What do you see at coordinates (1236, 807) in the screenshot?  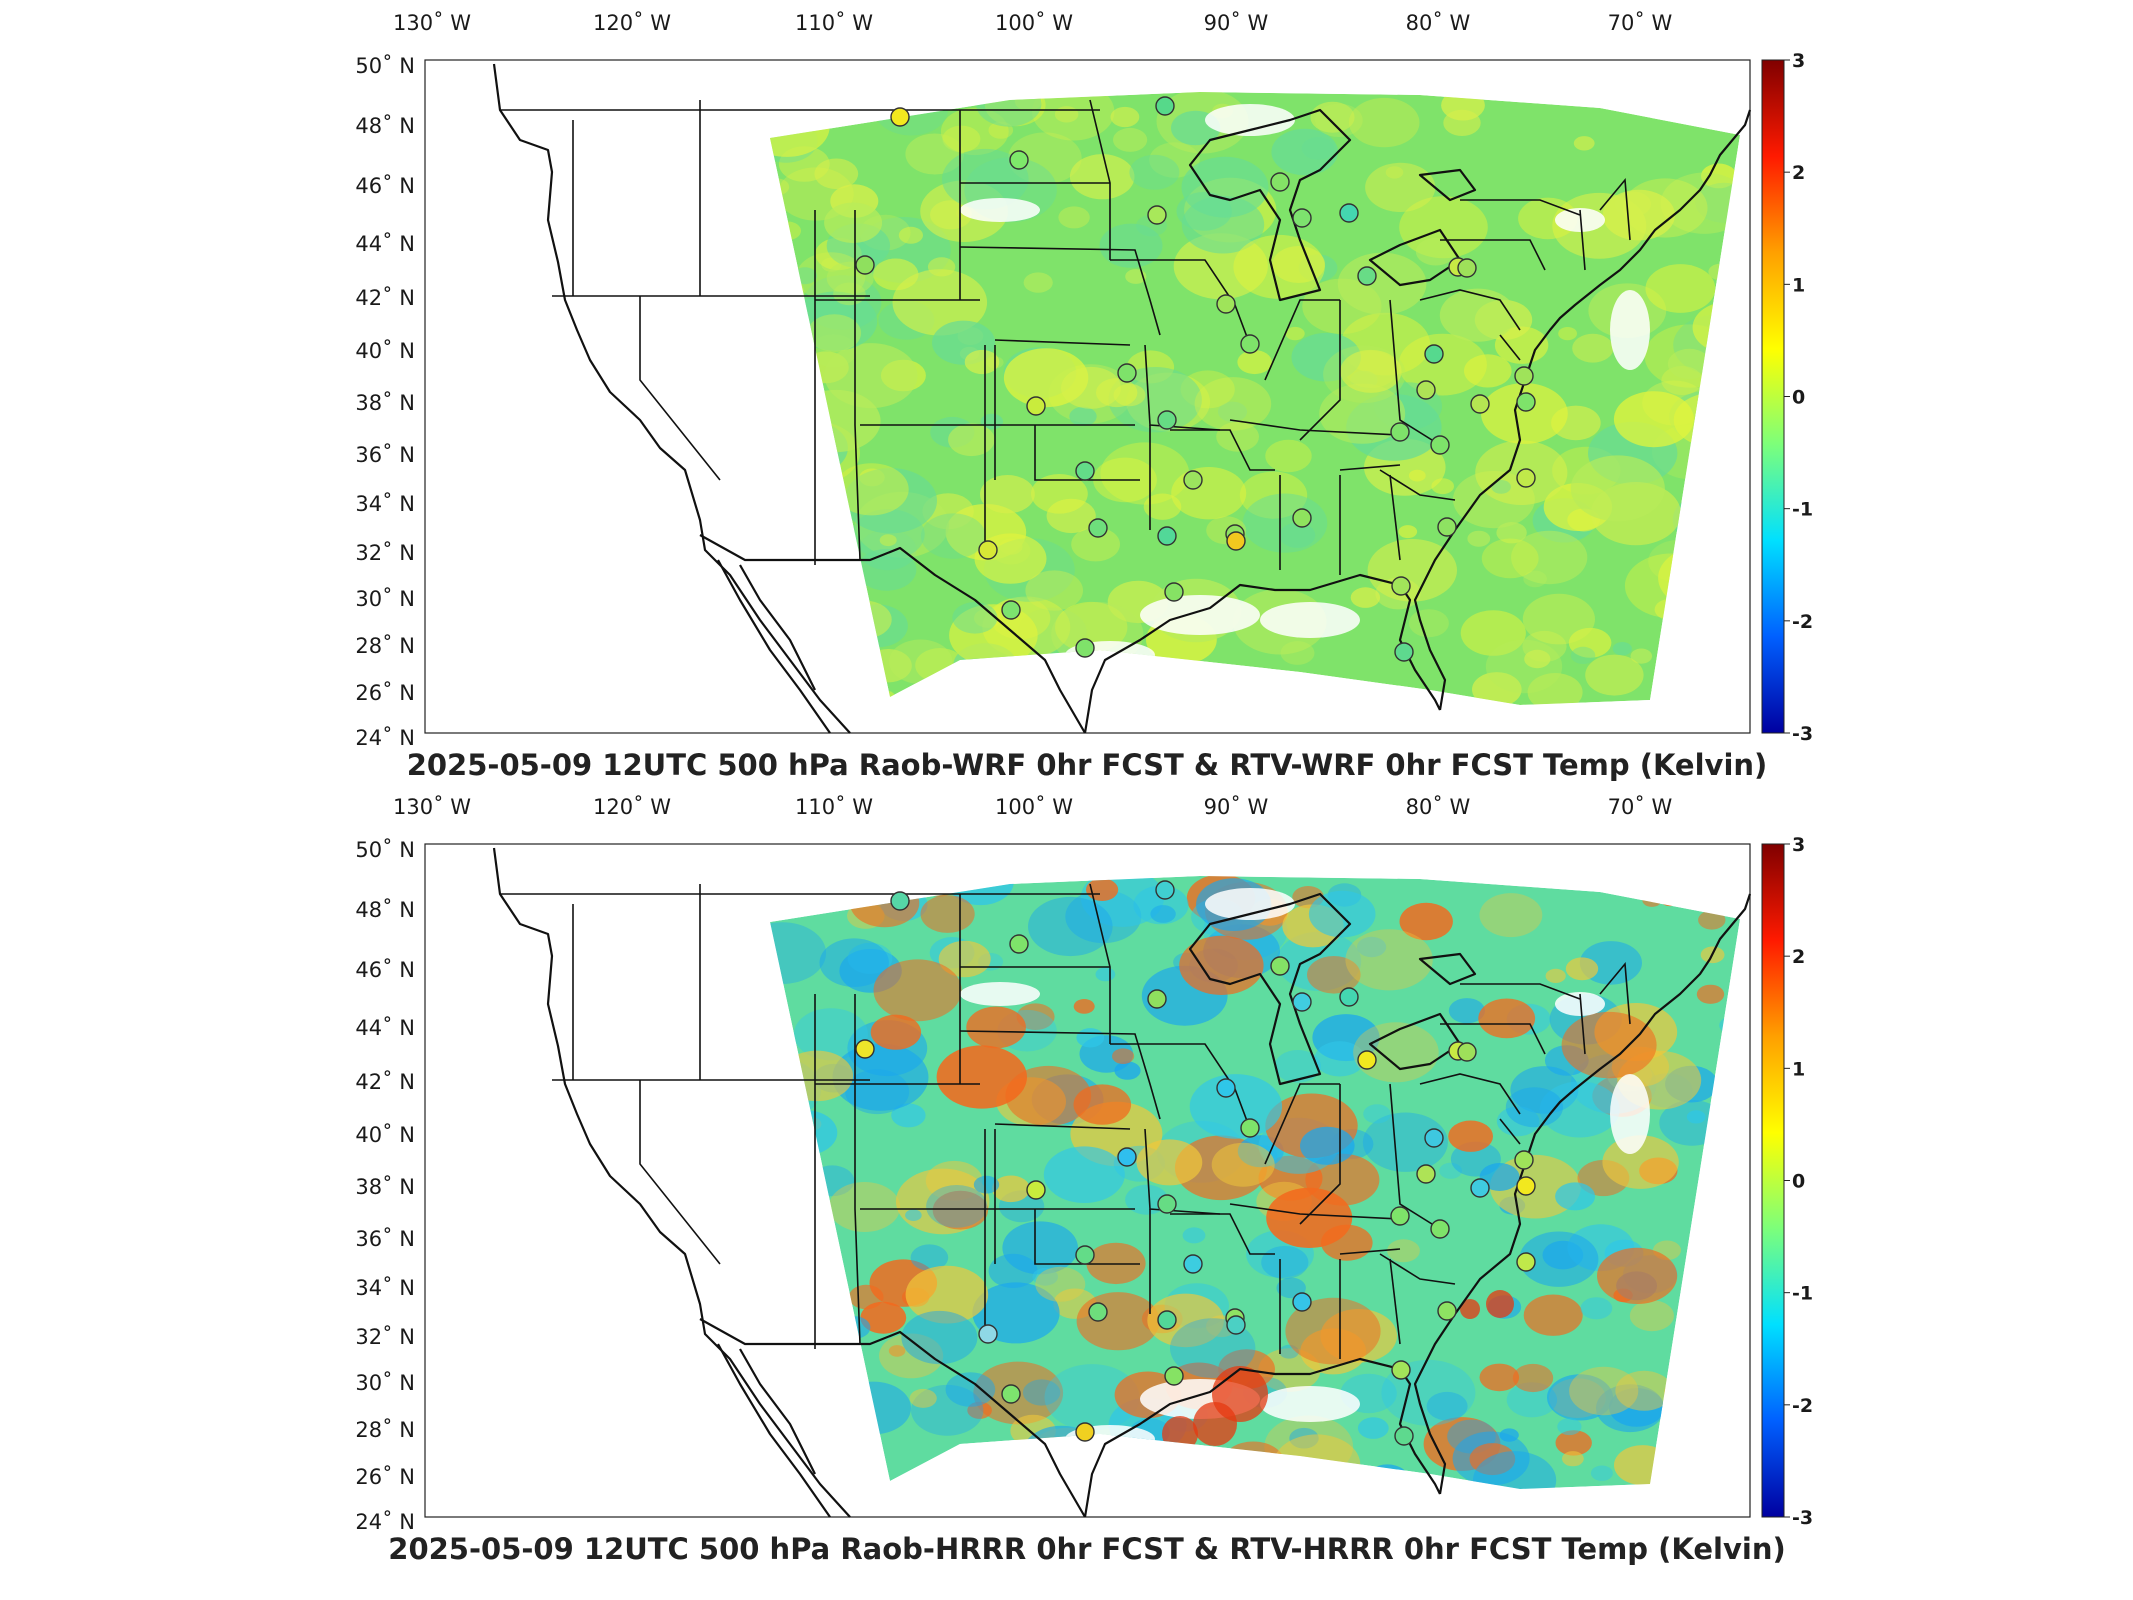 I see `lon-tick-label: 90˚ W` at bounding box center [1236, 807].